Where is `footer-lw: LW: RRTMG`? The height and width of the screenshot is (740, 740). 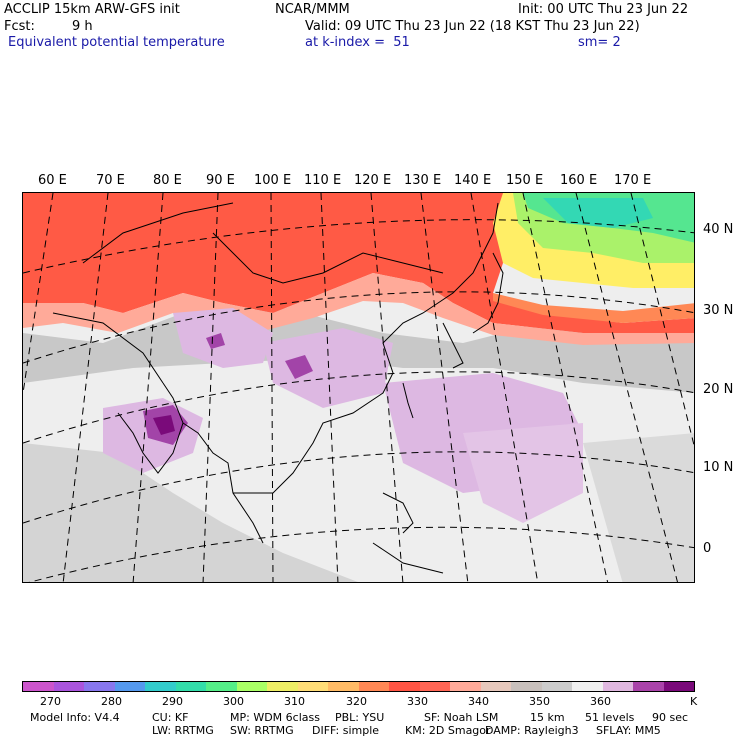 footer-lw: LW: RRTMG is located at coordinates (183, 730).